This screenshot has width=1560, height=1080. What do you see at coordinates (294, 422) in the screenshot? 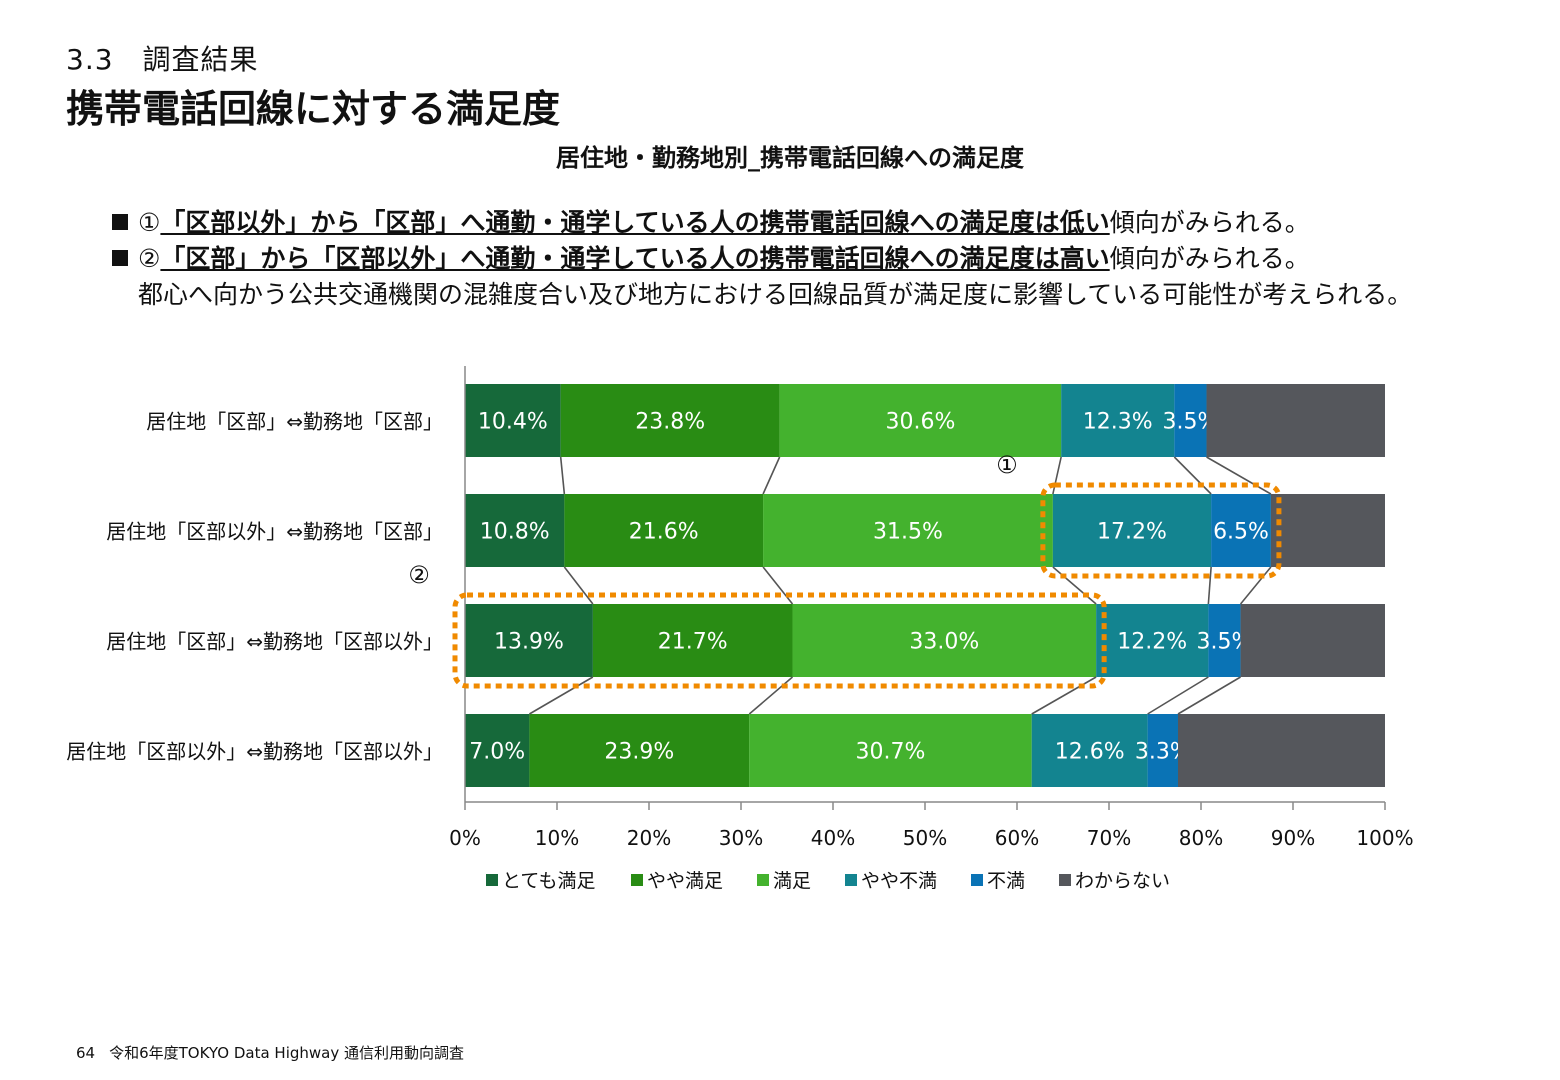
I see `category-label: 居住地「区部」⇔勤務地「区部」` at bounding box center [294, 422].